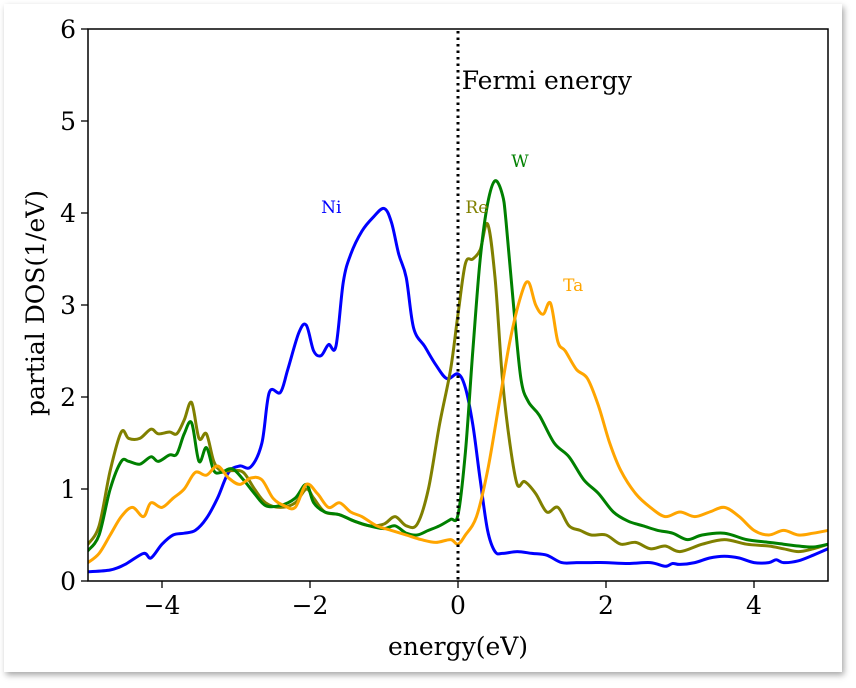  I want to click on x-tick-label: −4, so click(162, 605).